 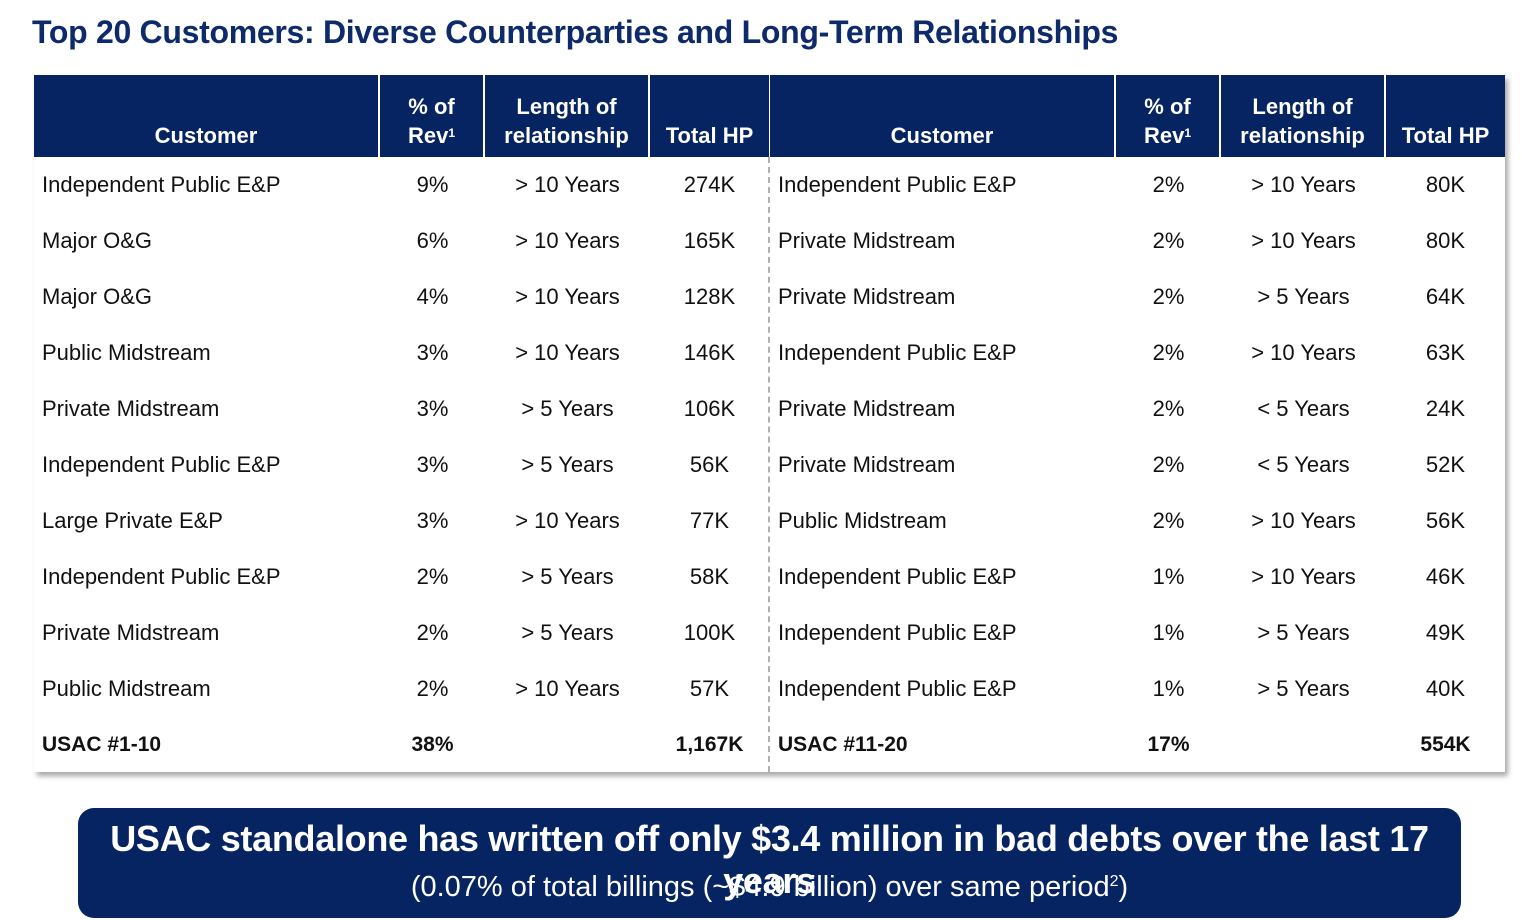 I want to click on cell-hp: 100K, so click(x=709, y=632).